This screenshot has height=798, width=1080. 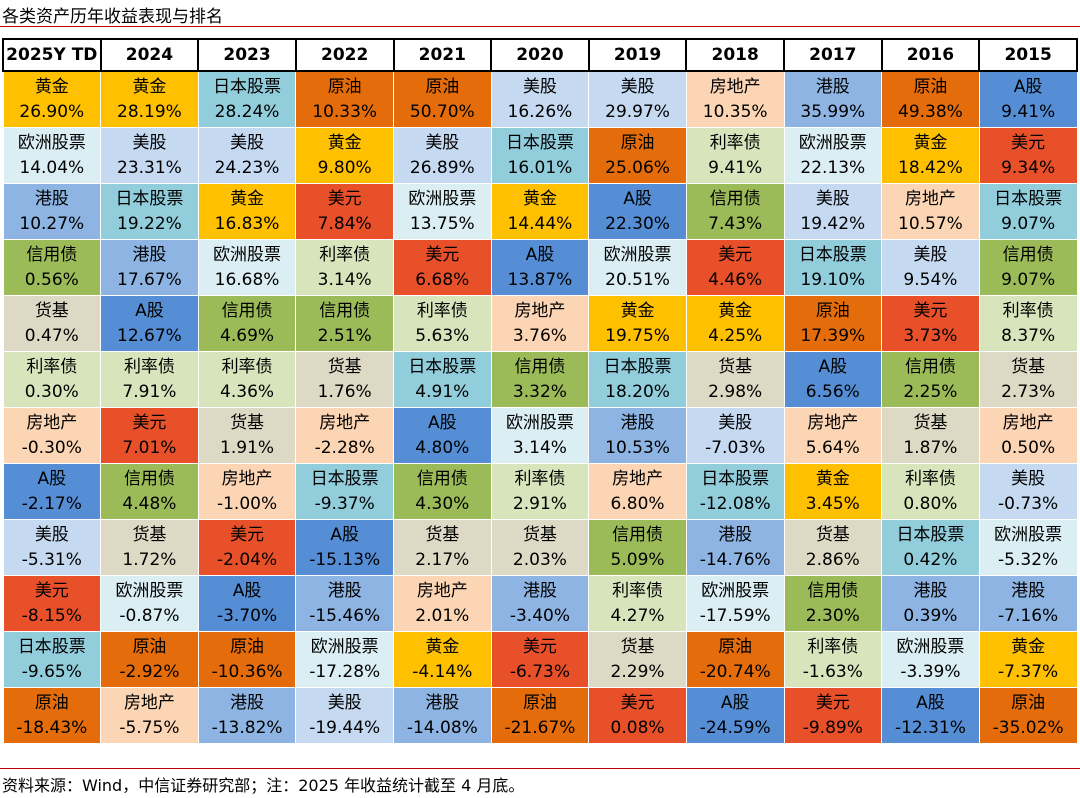 I want to click on return-value: -3.40%, so click(x=539, y=615).